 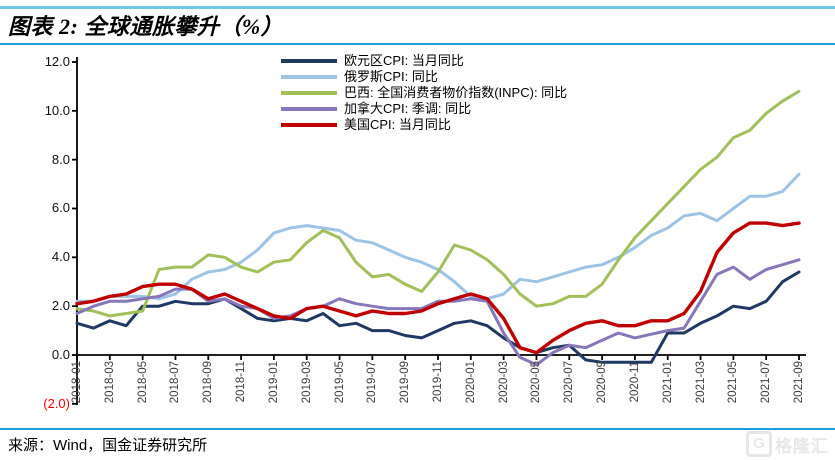 I want to click on legend-label: 俄罗斯CPI: 同比, so click(x=391, y=76).